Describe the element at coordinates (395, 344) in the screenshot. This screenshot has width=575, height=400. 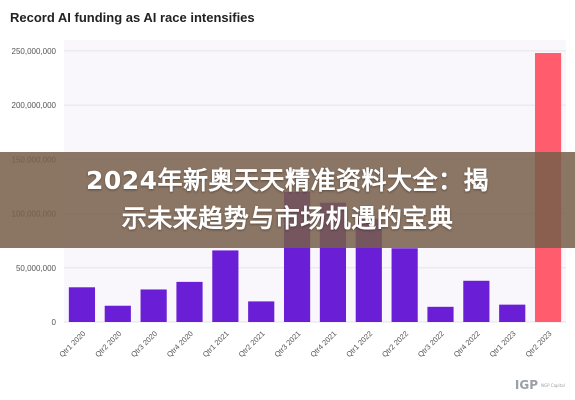
I see `x-tick-label: Qtr2 2022` at that location.